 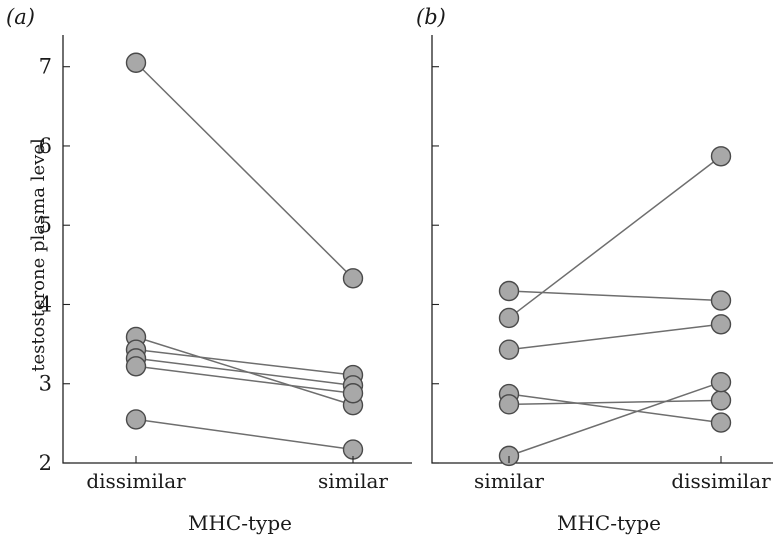 I want to click on panel-b-x-category-1: dissimilar, so click(x=721, y=481).